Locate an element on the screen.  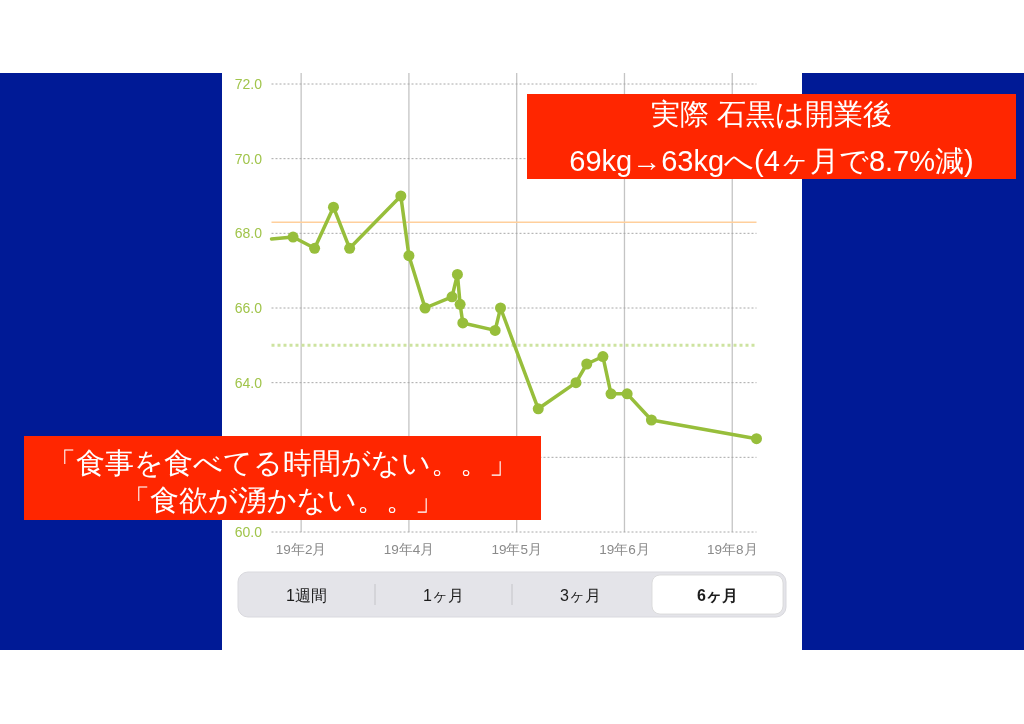
x-tick-label: 19年2月 is located at coordinates (301, 549).